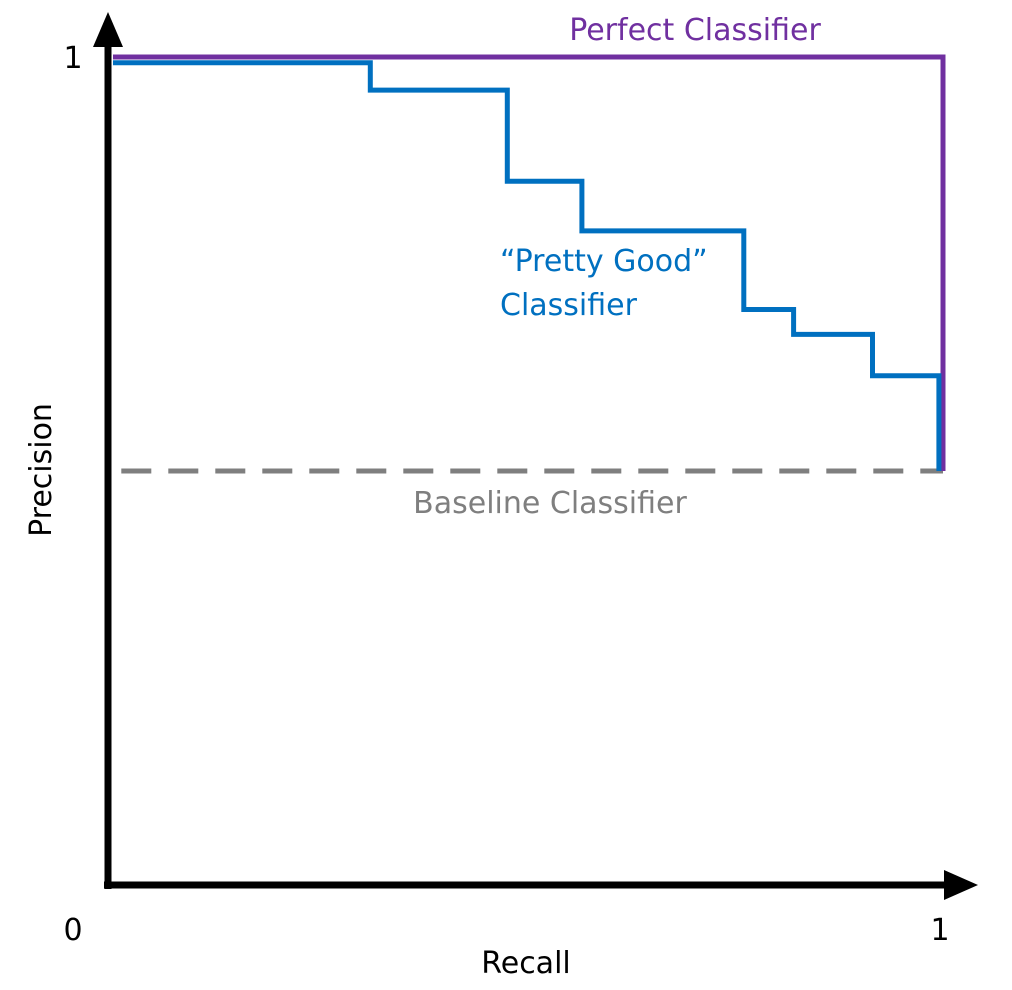 The height and width of the screenshot is (990, 1012). Describe the element at coordinates (939, 930) in the screenshot. I see `x-tick-label-1: 1` at that location.